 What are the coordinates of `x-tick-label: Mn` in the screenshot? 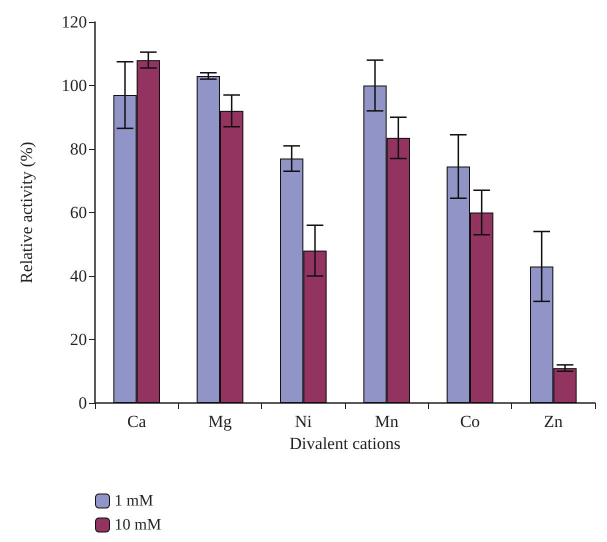 It's located at (386, 421).